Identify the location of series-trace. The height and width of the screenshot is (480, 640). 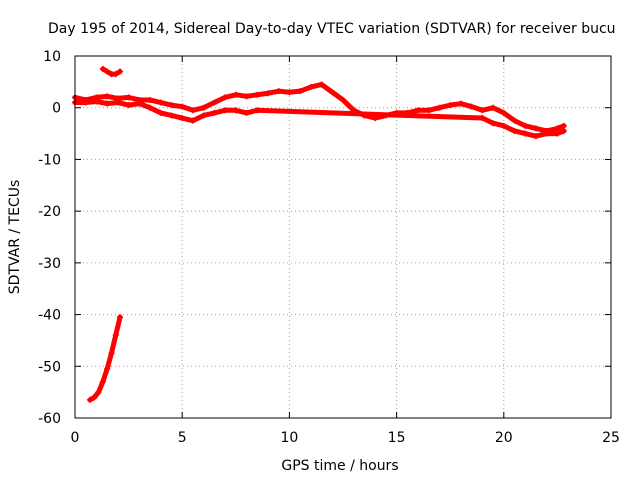
(105, 358).